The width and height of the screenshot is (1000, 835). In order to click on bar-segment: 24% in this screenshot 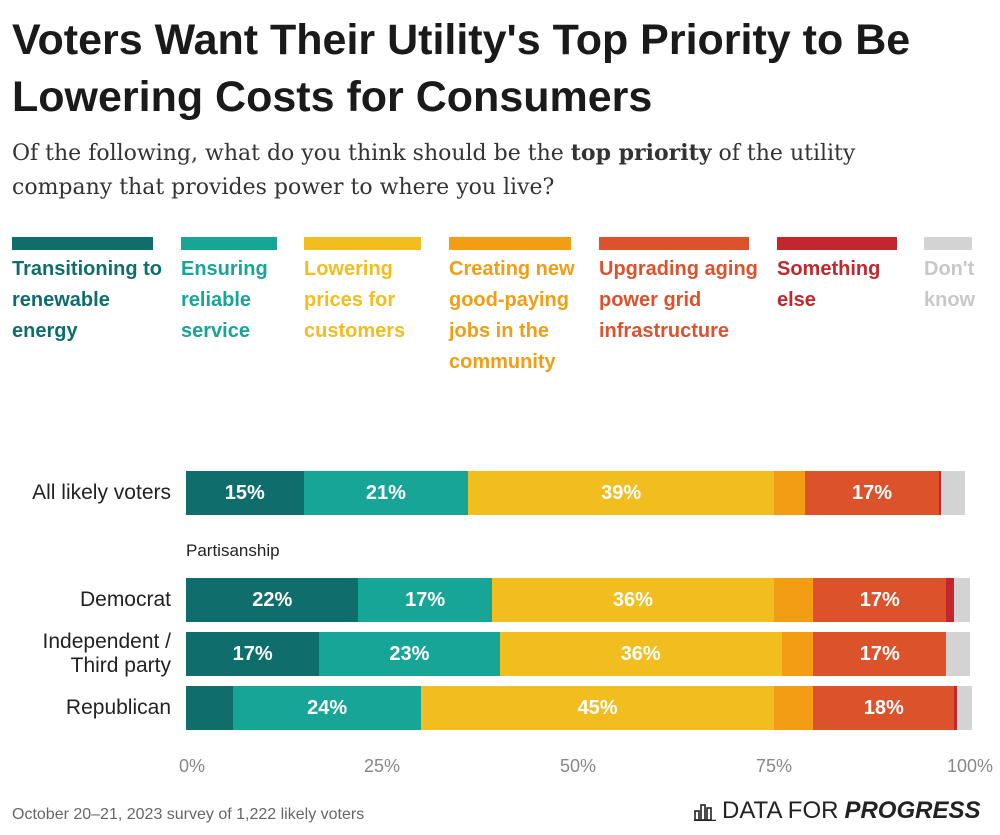, I will do `click(327, 708)`.